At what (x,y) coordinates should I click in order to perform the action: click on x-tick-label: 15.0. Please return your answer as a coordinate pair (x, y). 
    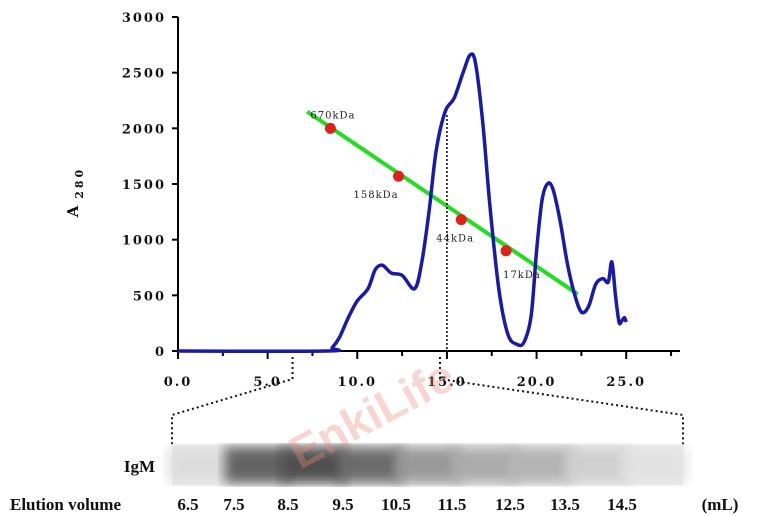
    Looking at the image, I should click on (447, 382).